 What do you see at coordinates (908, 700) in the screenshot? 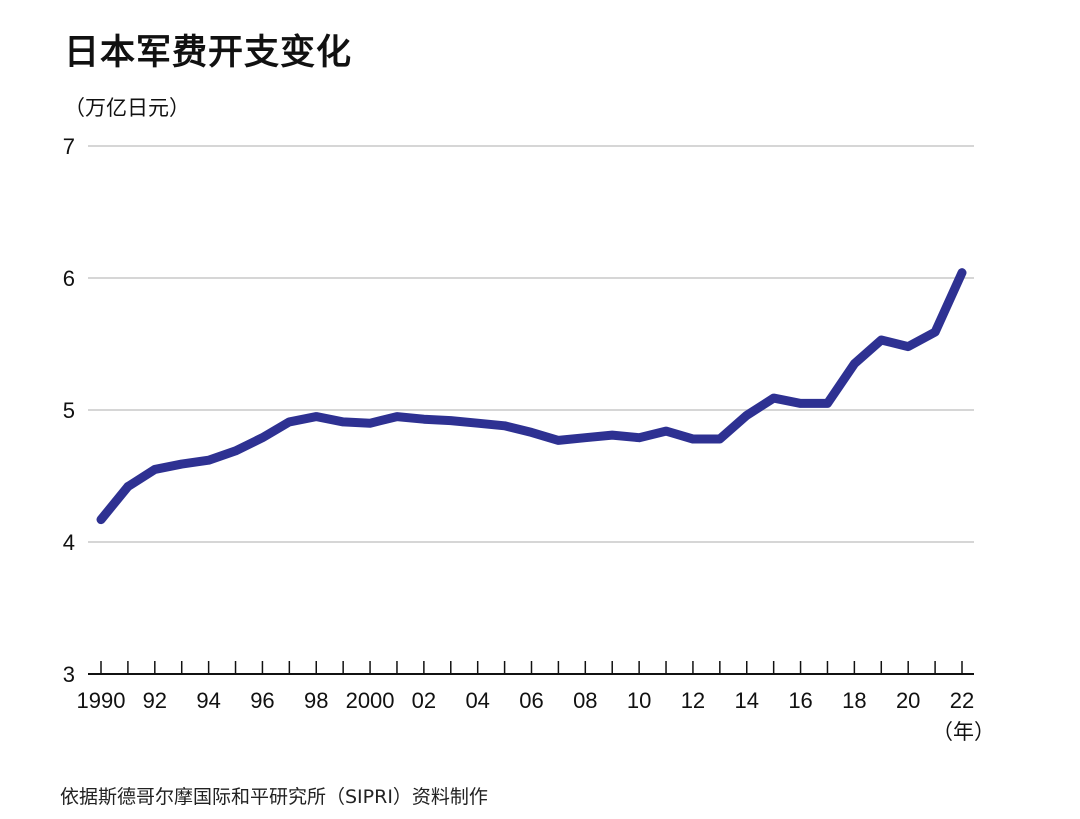
I see `x-tick-label-20: 20` at bounding box center [908, 700].